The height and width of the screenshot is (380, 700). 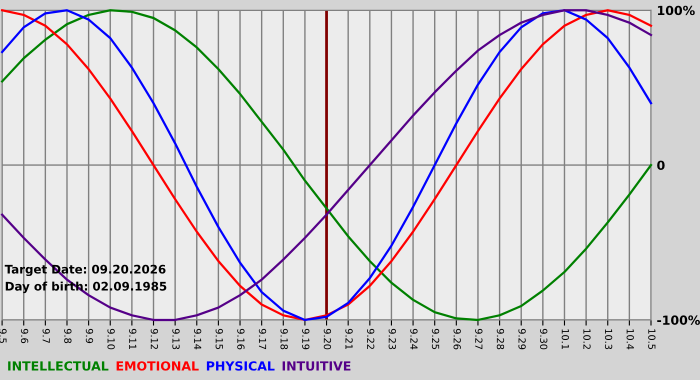 I want to click on y-tick-label: -100%, so click(x=678, y=320).